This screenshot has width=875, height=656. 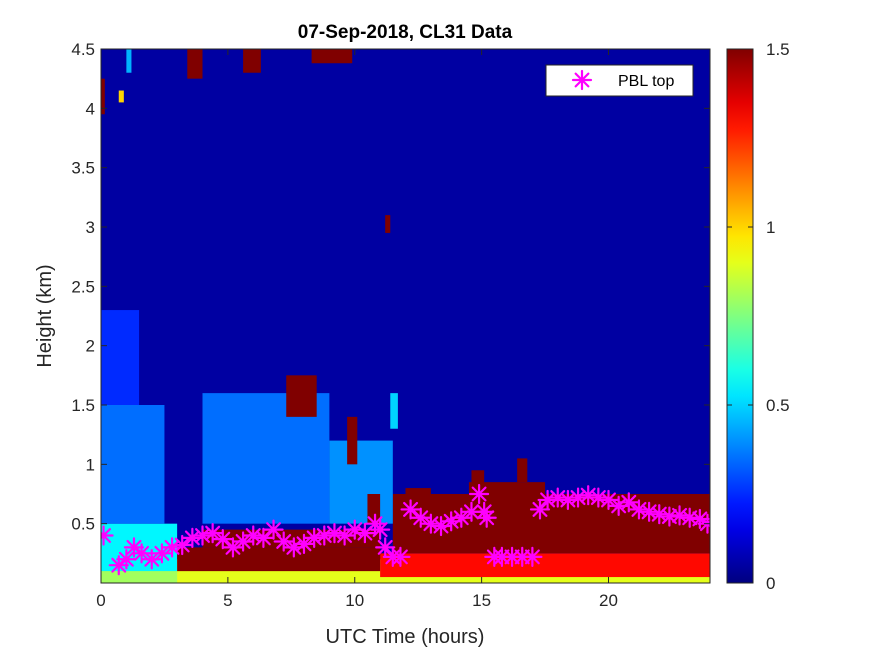 What do you see at coordinates (582, 80) in the screenshot?
I see `legend-asterisk-icon` at bounding box center [582, 80].